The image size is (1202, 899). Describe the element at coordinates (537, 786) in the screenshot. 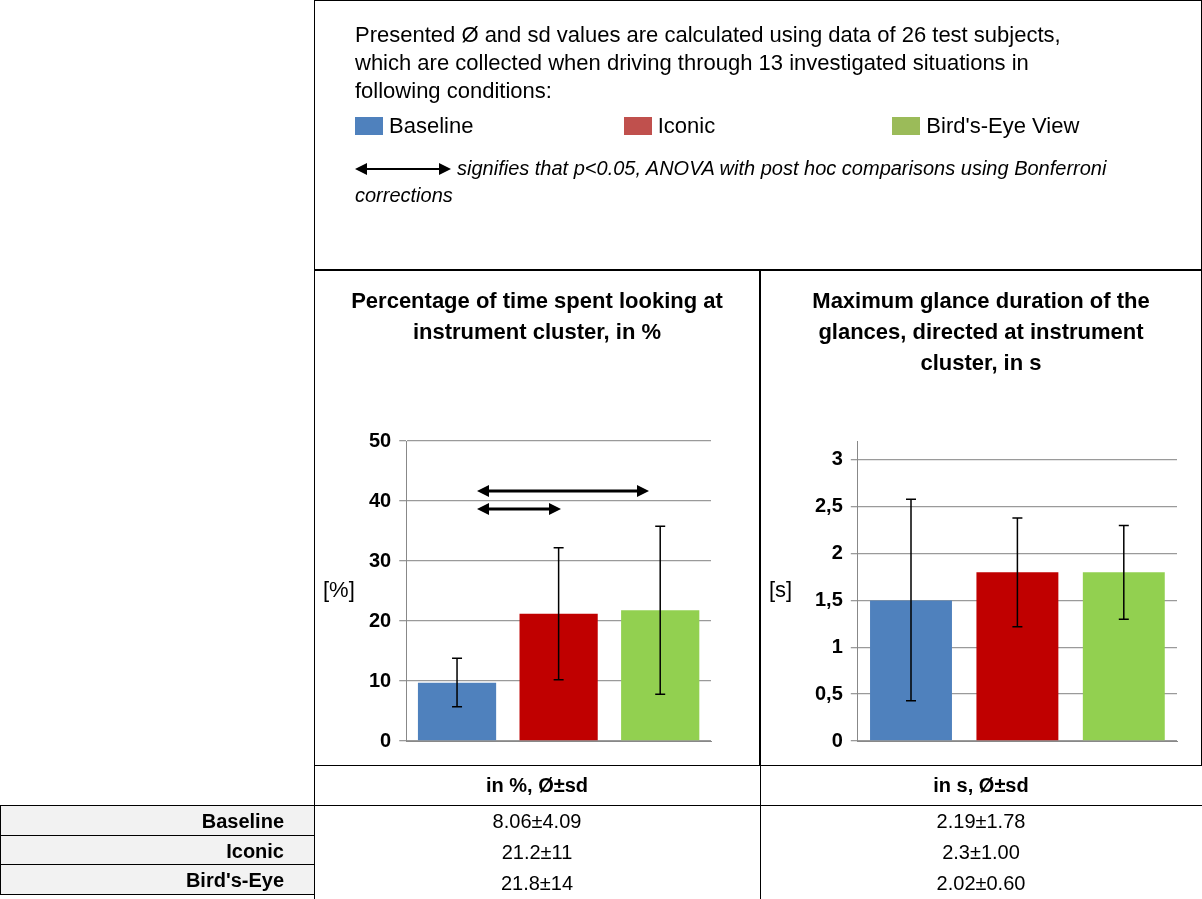

I see `text: in %, Ø±sd` at that location.